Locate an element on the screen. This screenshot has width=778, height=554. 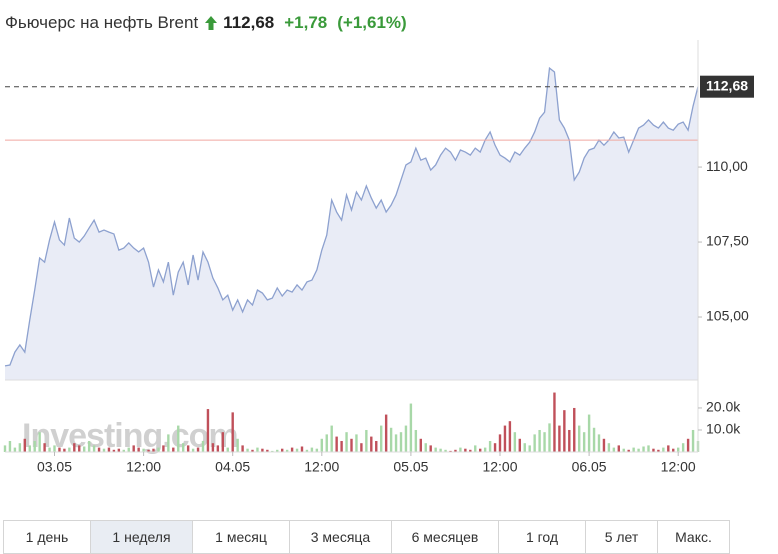
range-button: 1 год is located at coordinates (542, 537).